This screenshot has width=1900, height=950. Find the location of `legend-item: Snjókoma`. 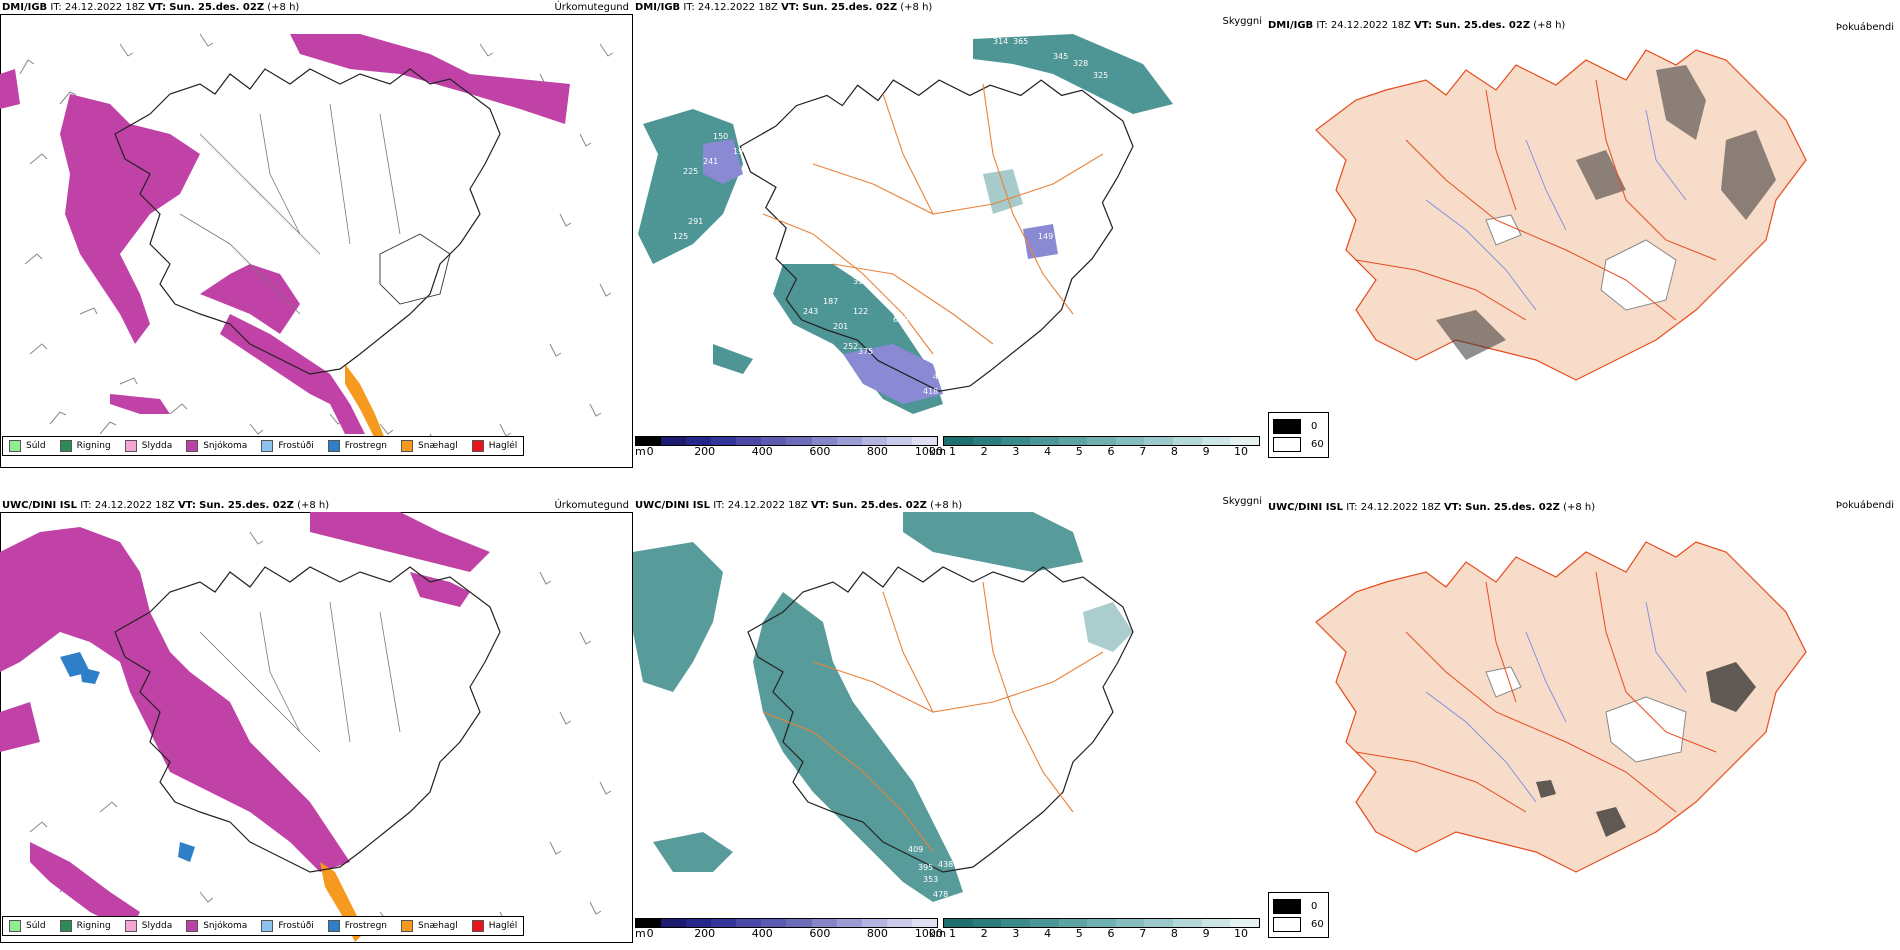

legend-item: Snjókoma is located at coordinates (216, 446).